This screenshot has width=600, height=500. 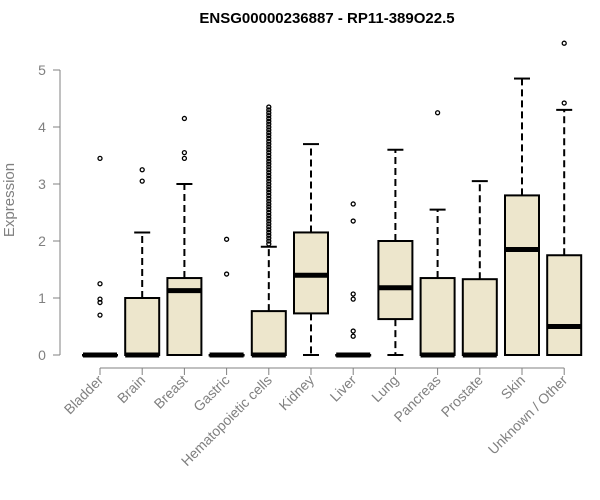 What do you see at coordinates (42, 298) in the screenshot?
I see `y-tick-label: 1` at bounding box center [42, 298].